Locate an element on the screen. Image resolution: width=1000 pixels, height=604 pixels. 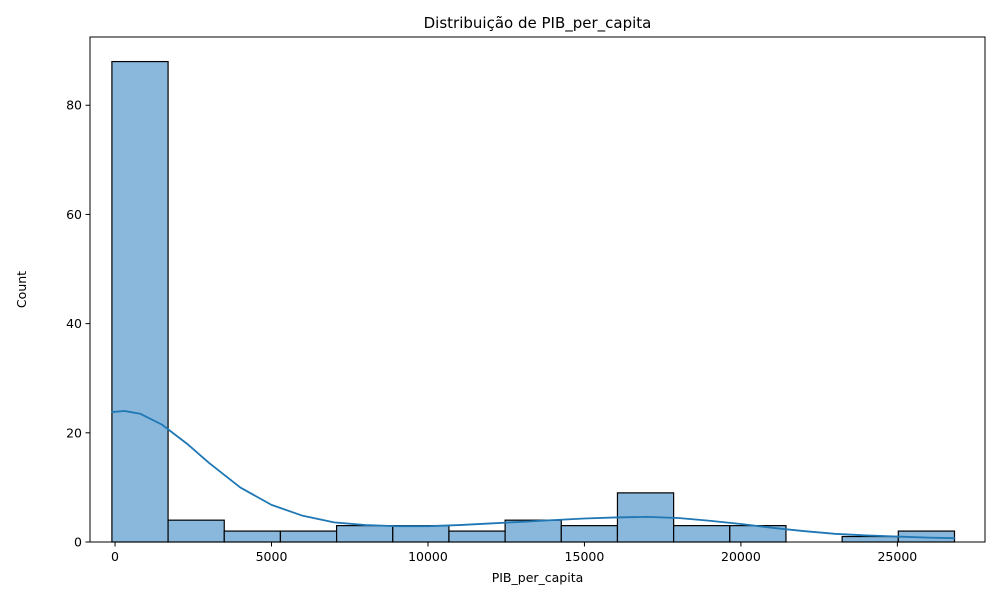
x-tick-label: 25000 is located at coordinates (897, 556).